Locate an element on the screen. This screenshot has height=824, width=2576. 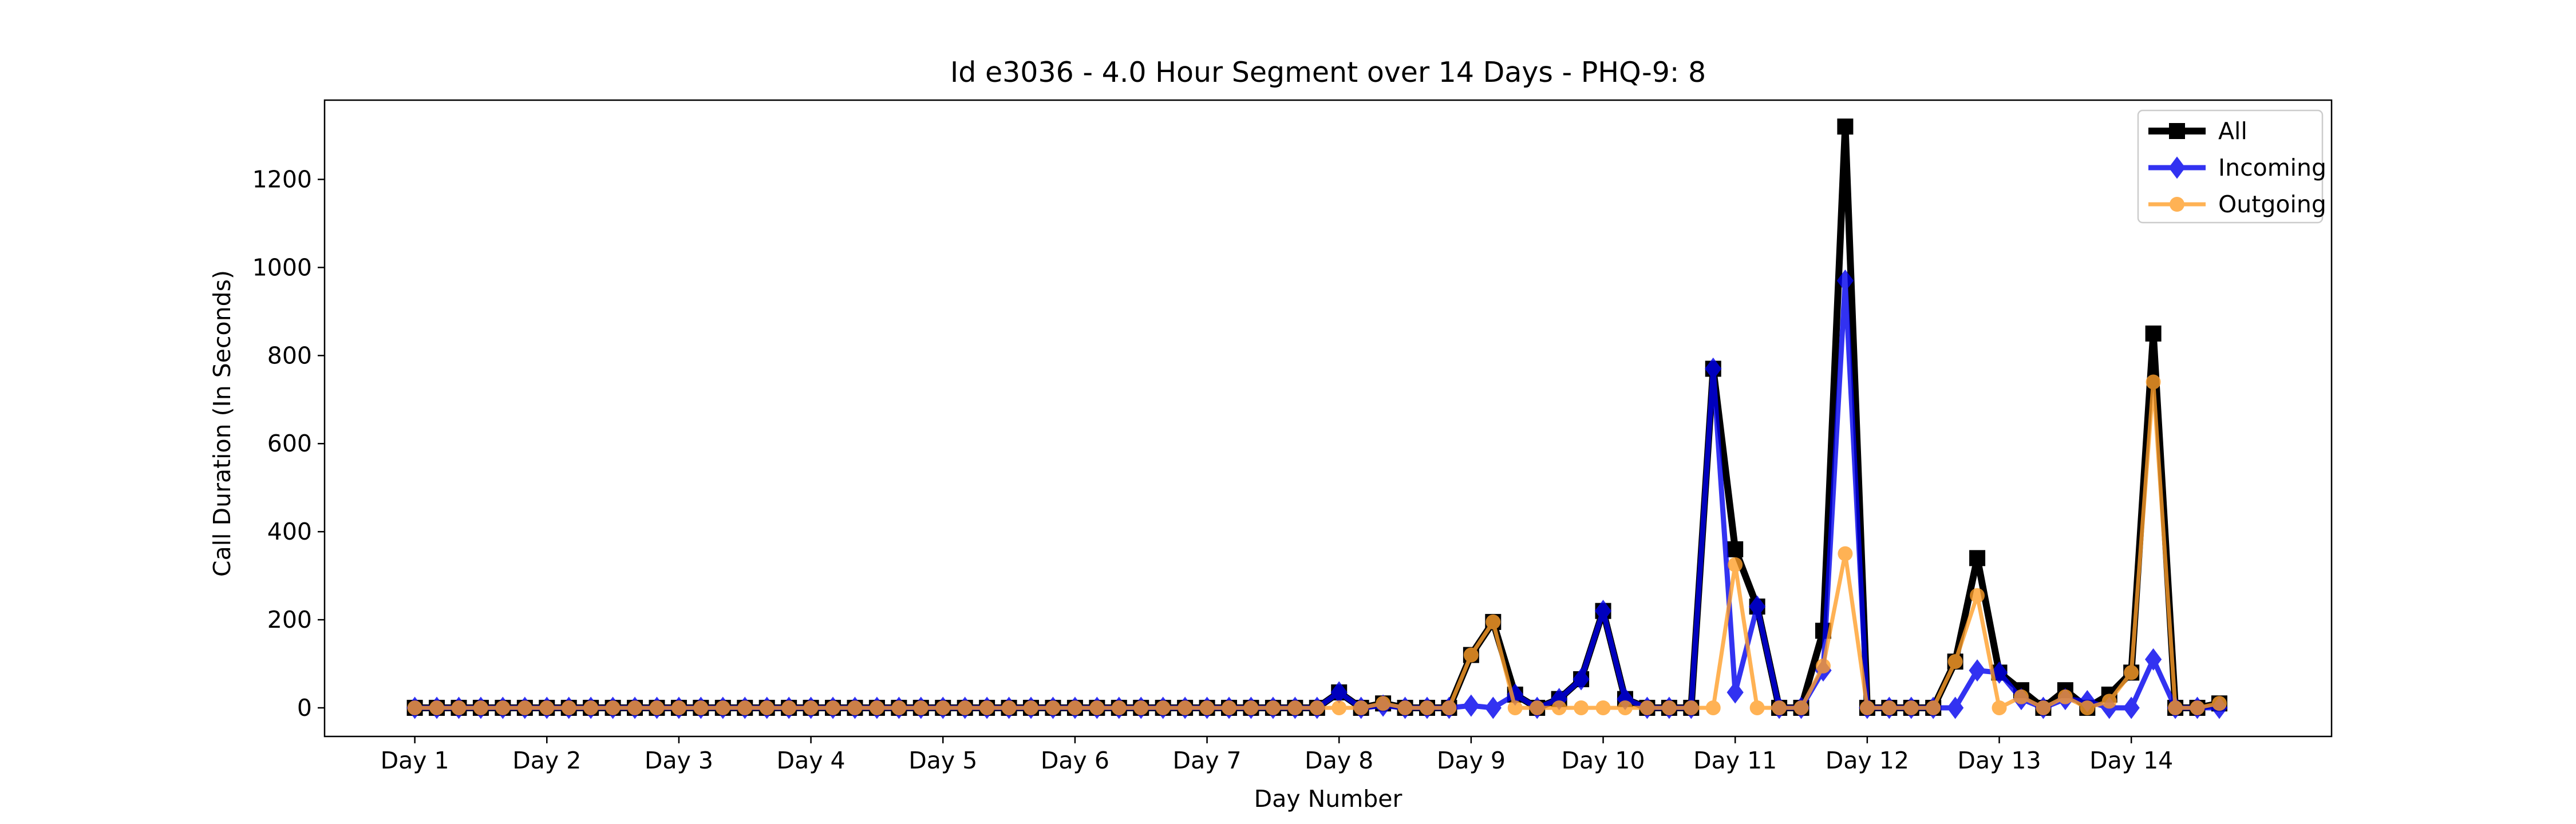
legend-item-outgoing is located at coordinates (2177, 204).